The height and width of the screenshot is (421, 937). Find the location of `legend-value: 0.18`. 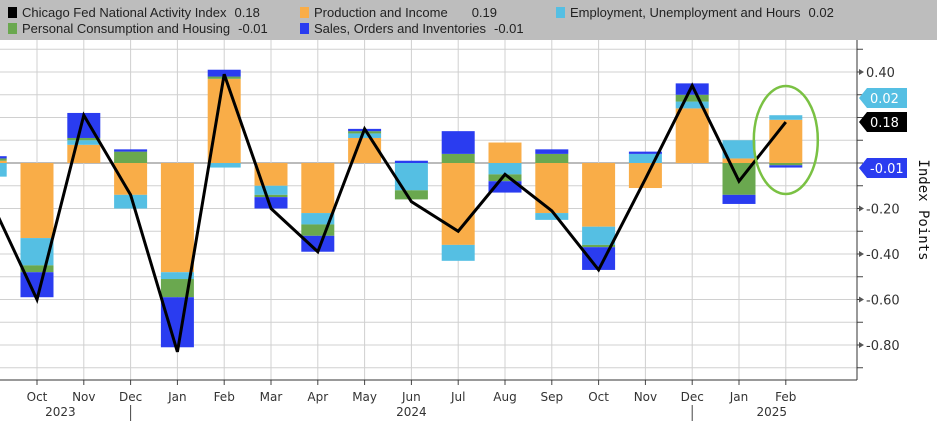

legend-value: 0.18 is located at coordinates (247, 12).